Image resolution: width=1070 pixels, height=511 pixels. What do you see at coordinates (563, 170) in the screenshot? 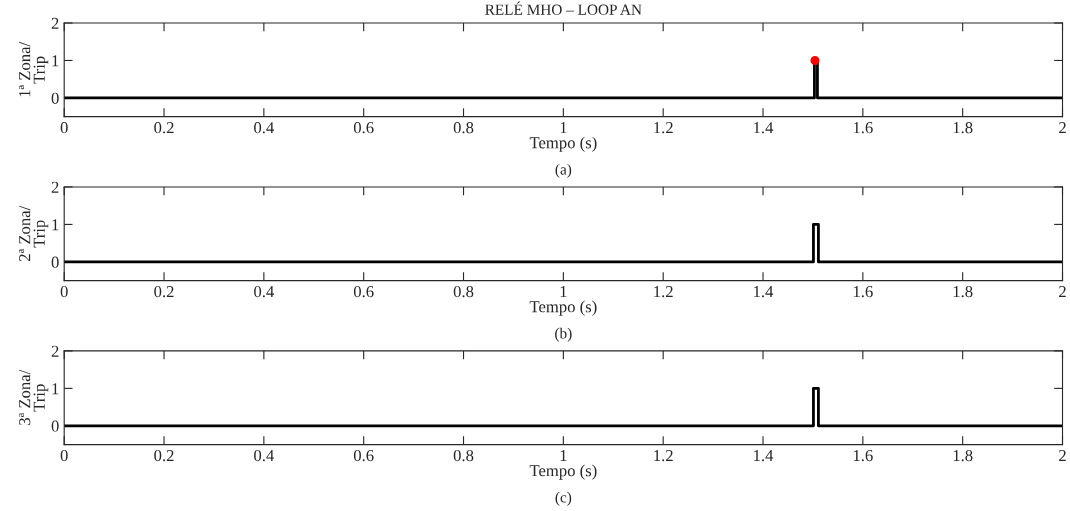
I see `text: (a)` at bounding box center [563, 170].